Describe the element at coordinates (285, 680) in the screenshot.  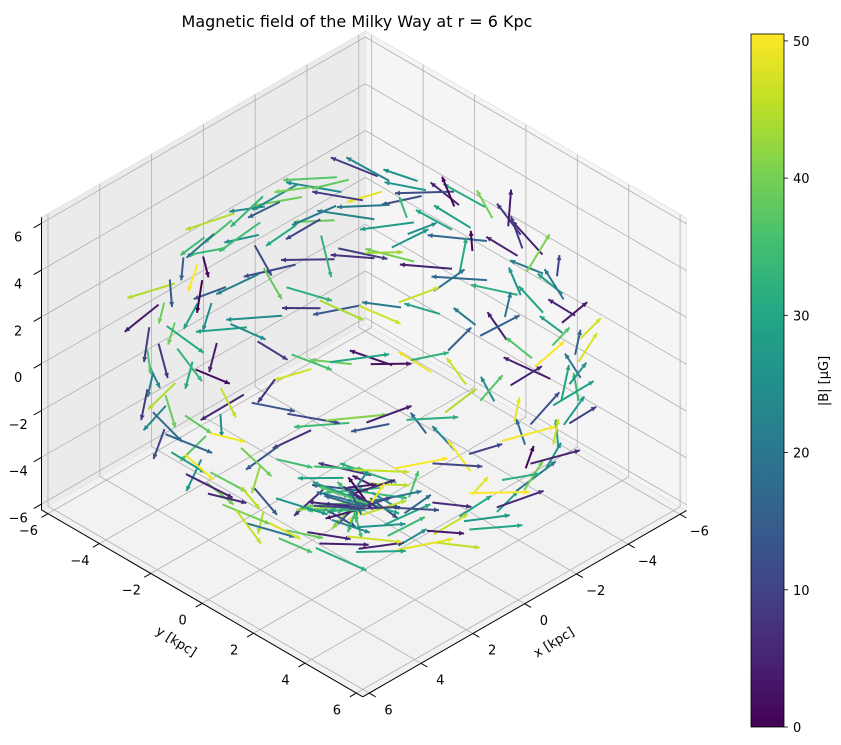
I see `y-tick-label: 4` at that location.